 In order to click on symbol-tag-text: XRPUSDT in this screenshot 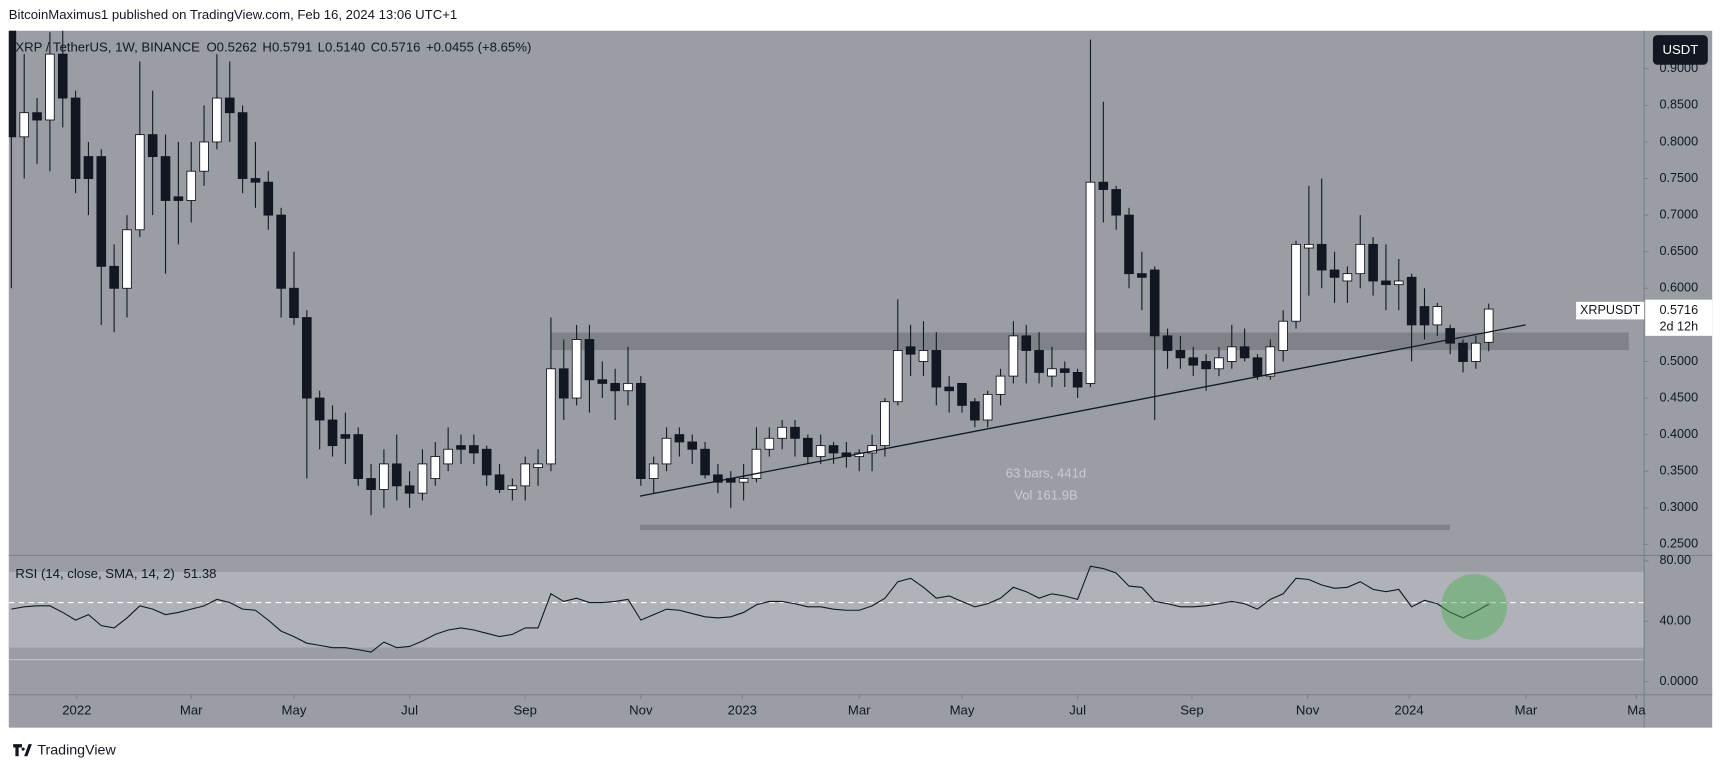, I will do `click(1610, 310)`.